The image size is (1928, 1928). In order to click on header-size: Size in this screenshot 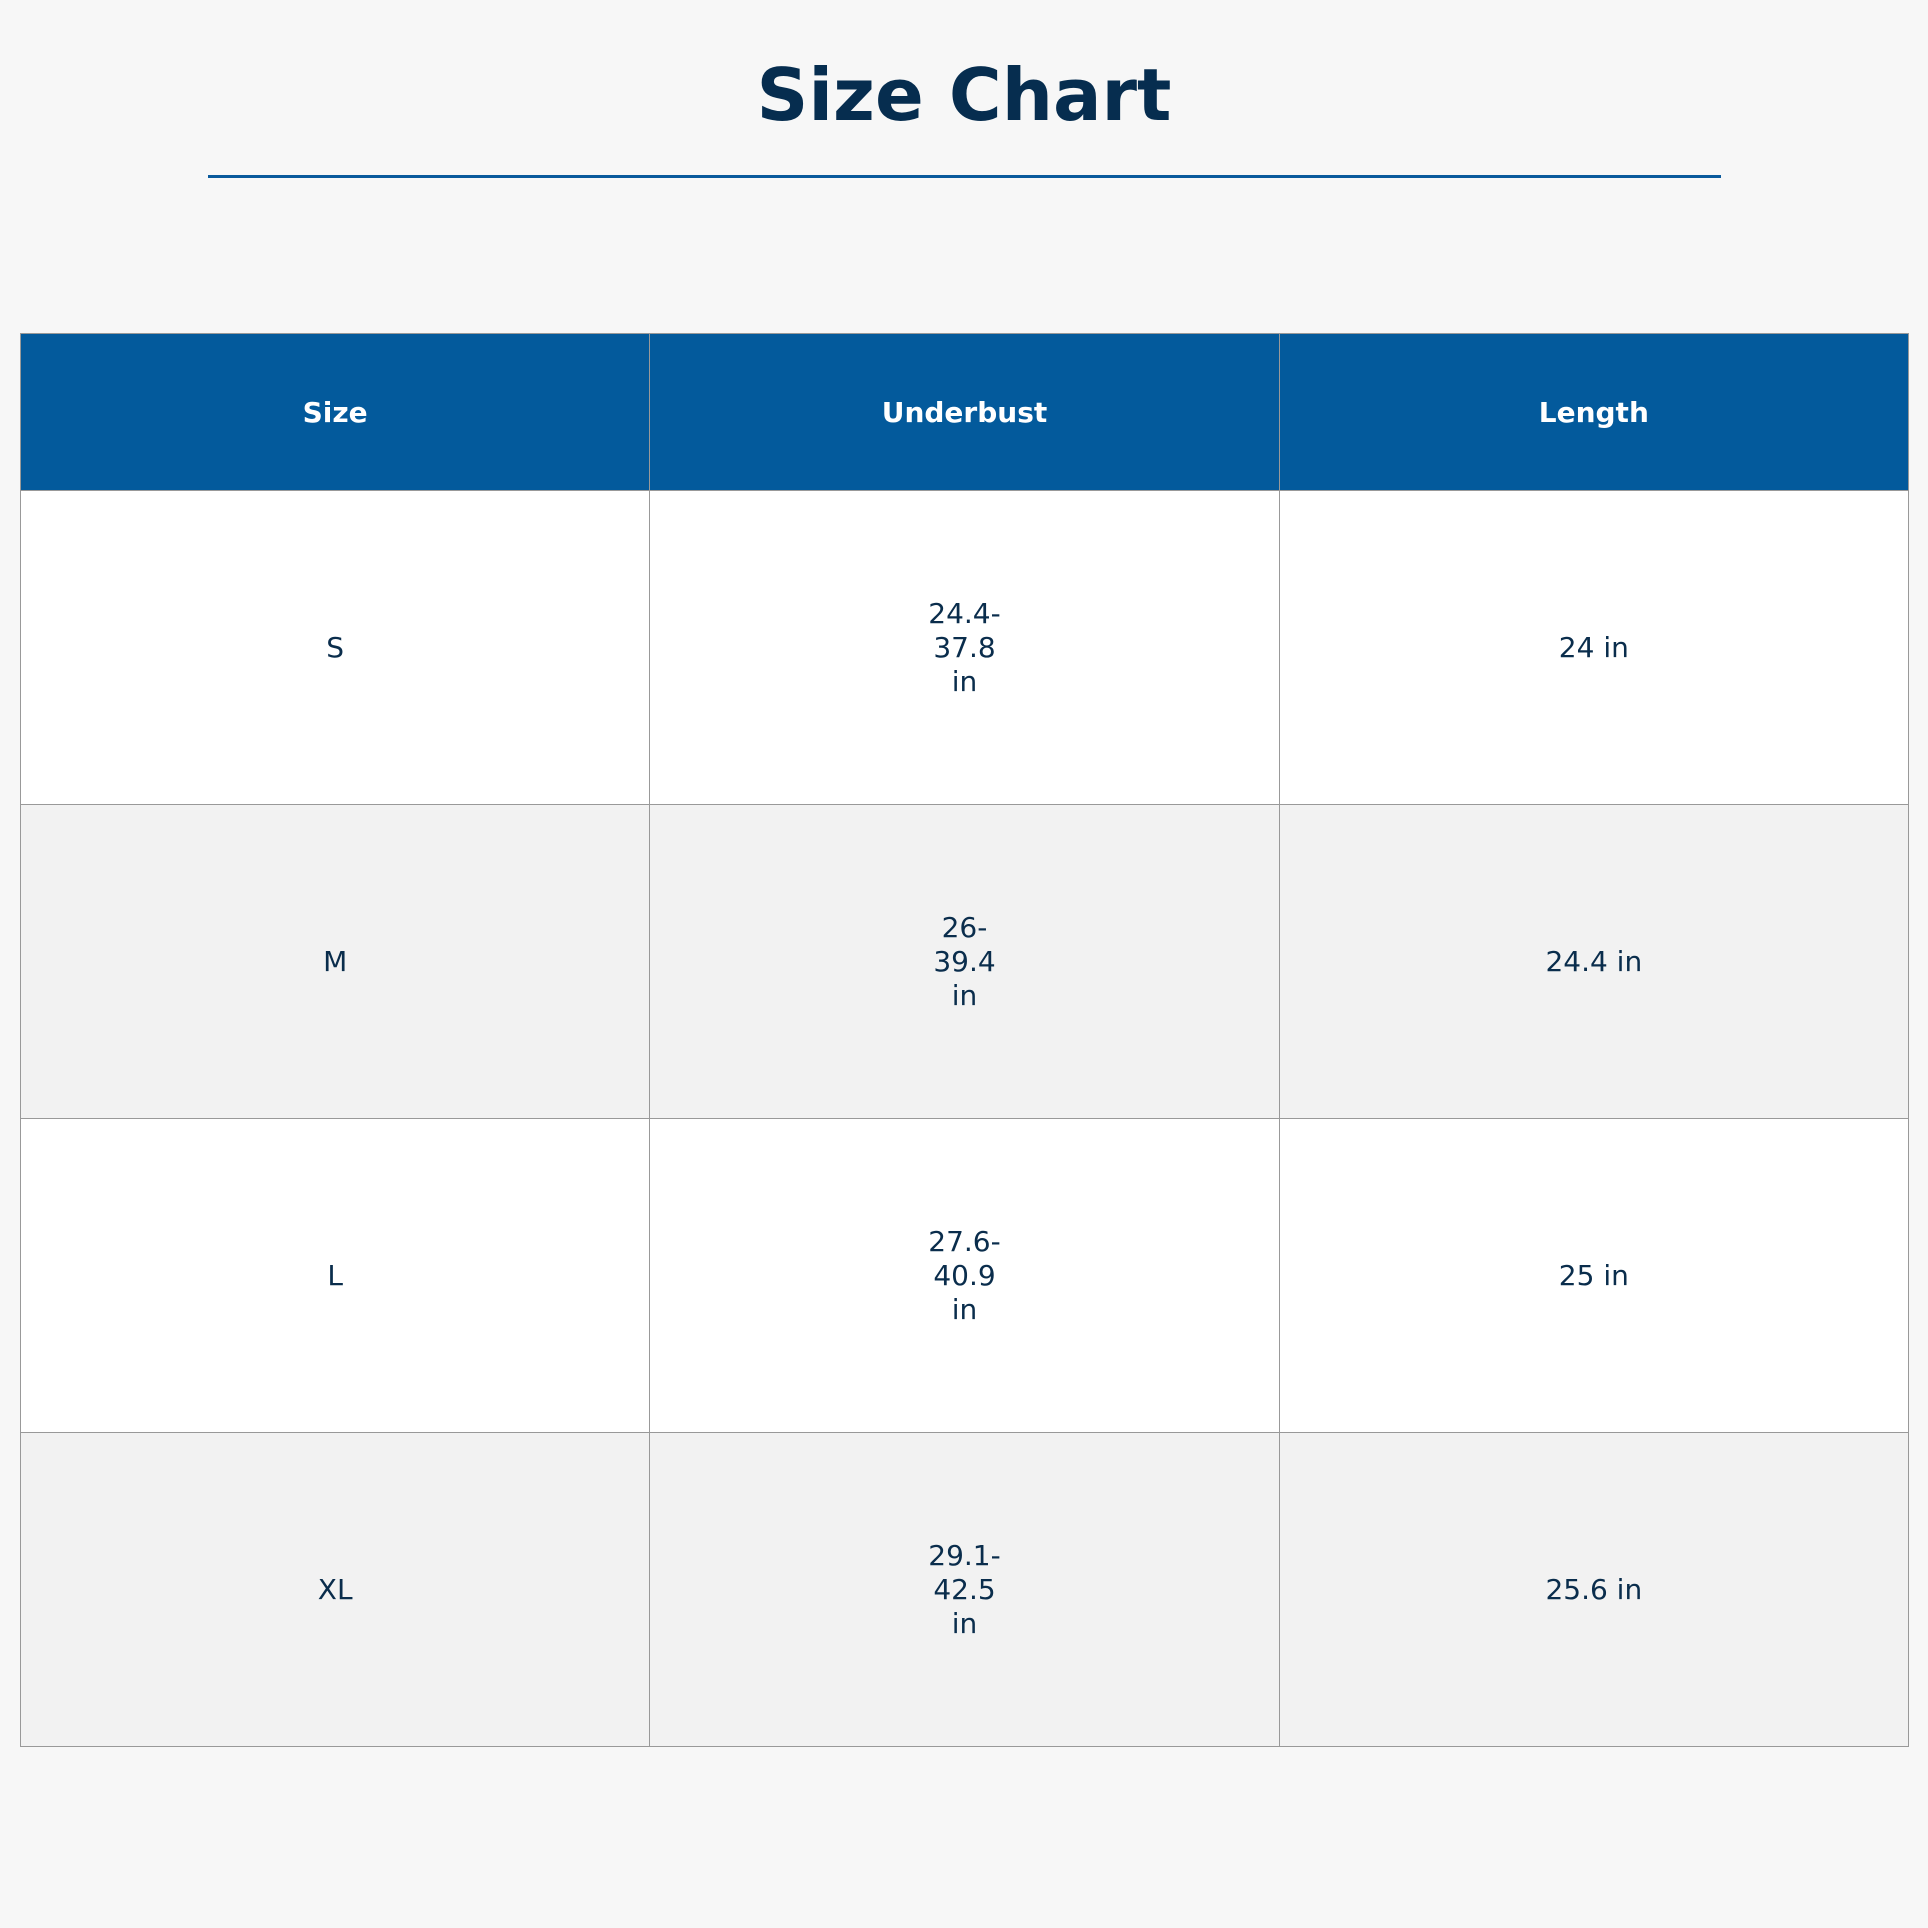, I will do `click(335, 412)`.